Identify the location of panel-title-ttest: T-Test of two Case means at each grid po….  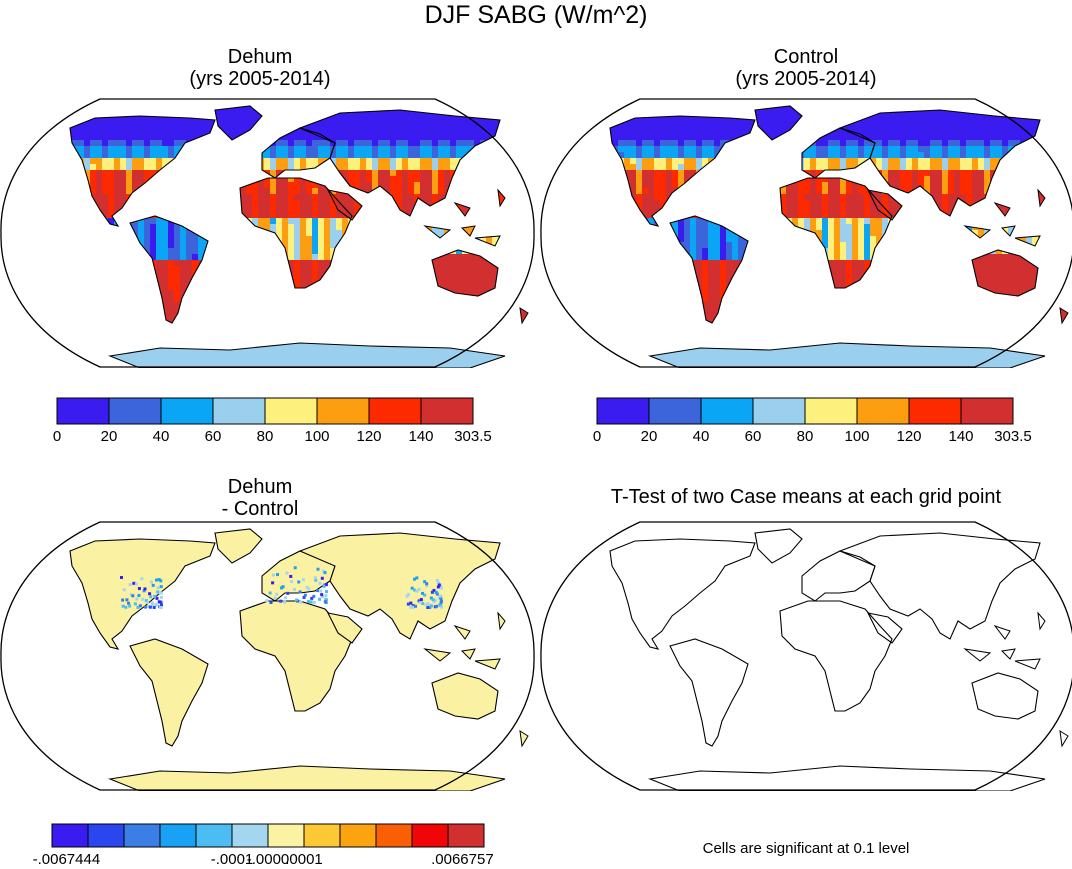
(806, 497).